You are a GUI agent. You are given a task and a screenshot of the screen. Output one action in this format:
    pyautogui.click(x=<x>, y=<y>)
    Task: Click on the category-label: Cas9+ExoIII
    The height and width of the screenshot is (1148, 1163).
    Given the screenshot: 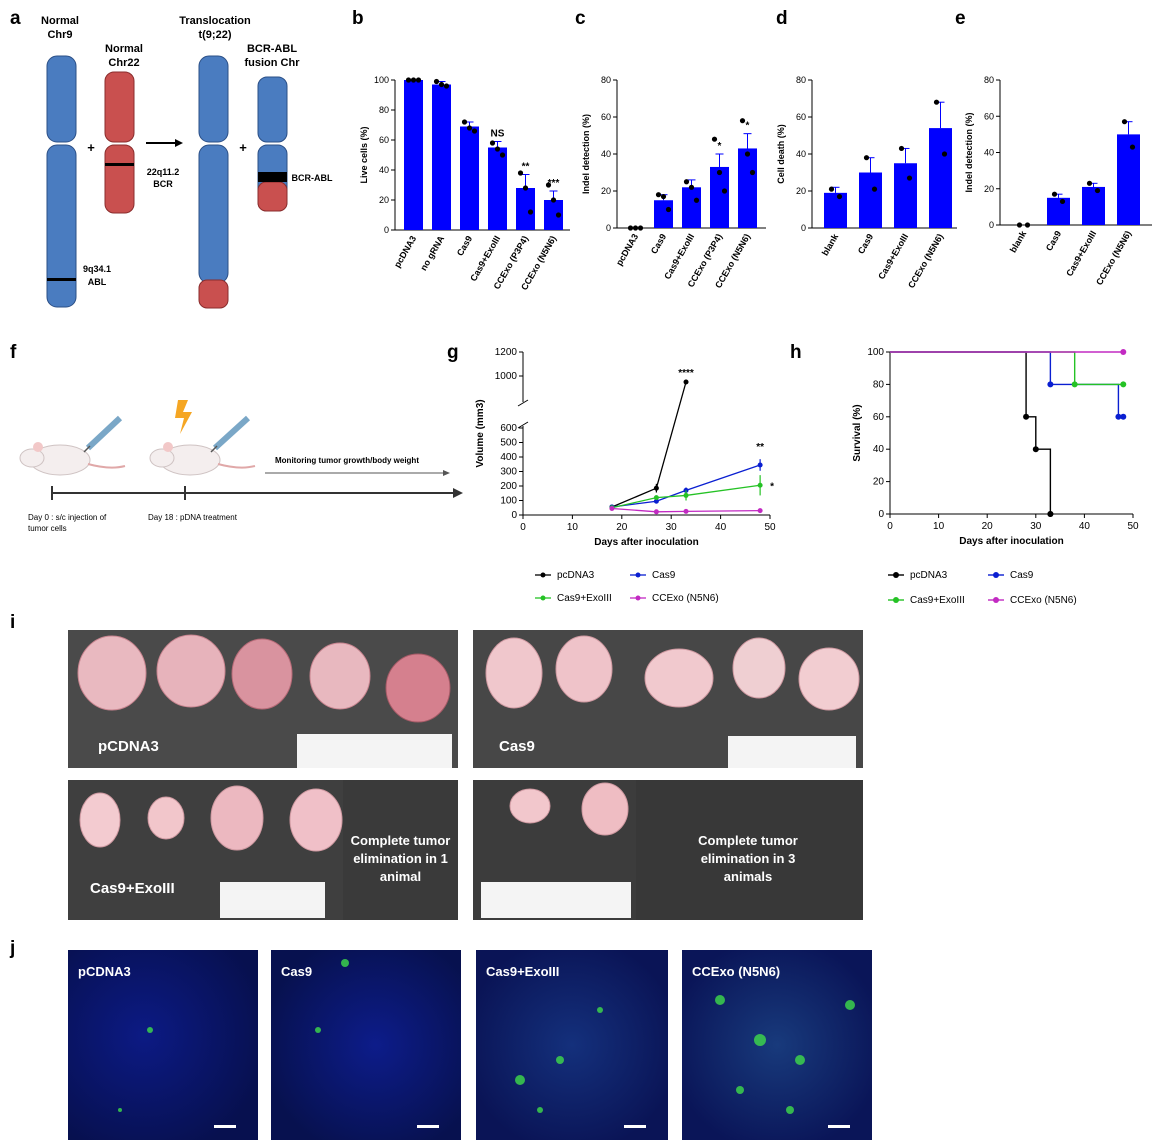 What is the action you would take?
    pyautogui.click(x=893, y=256)
    